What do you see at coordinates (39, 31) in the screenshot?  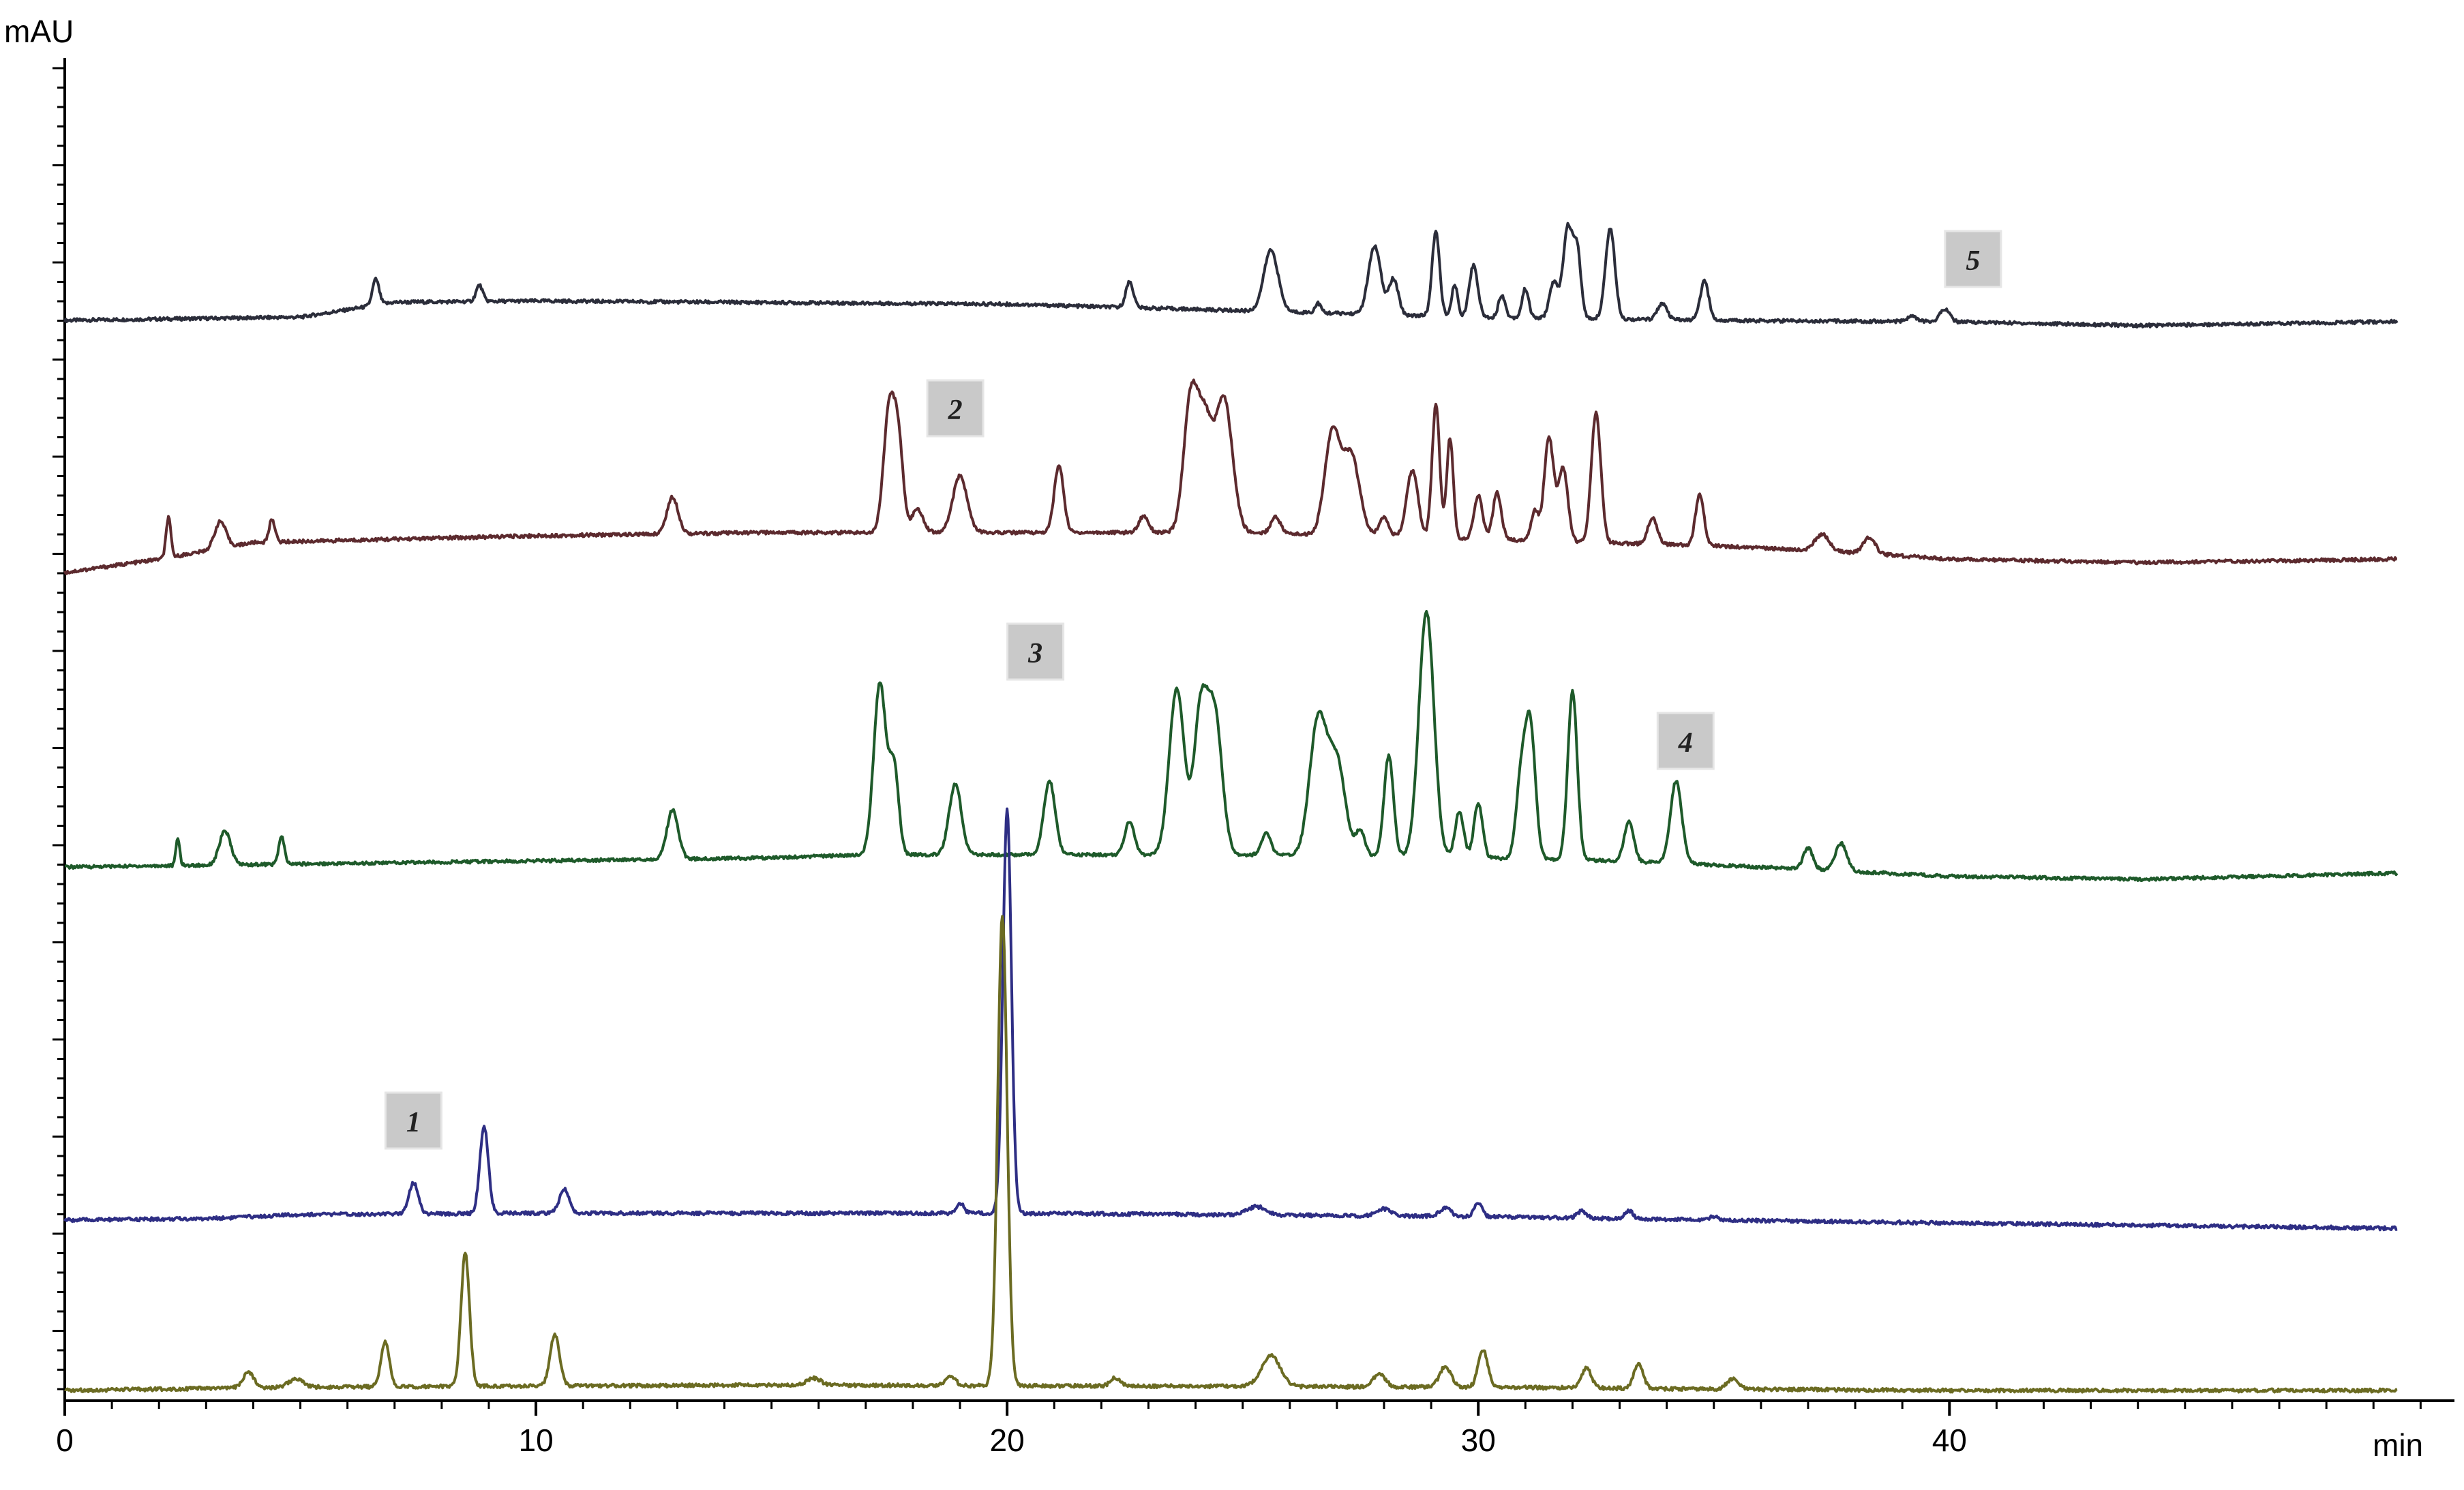 I see `y-axis-label: mAU` at bounding box center [39, 31].